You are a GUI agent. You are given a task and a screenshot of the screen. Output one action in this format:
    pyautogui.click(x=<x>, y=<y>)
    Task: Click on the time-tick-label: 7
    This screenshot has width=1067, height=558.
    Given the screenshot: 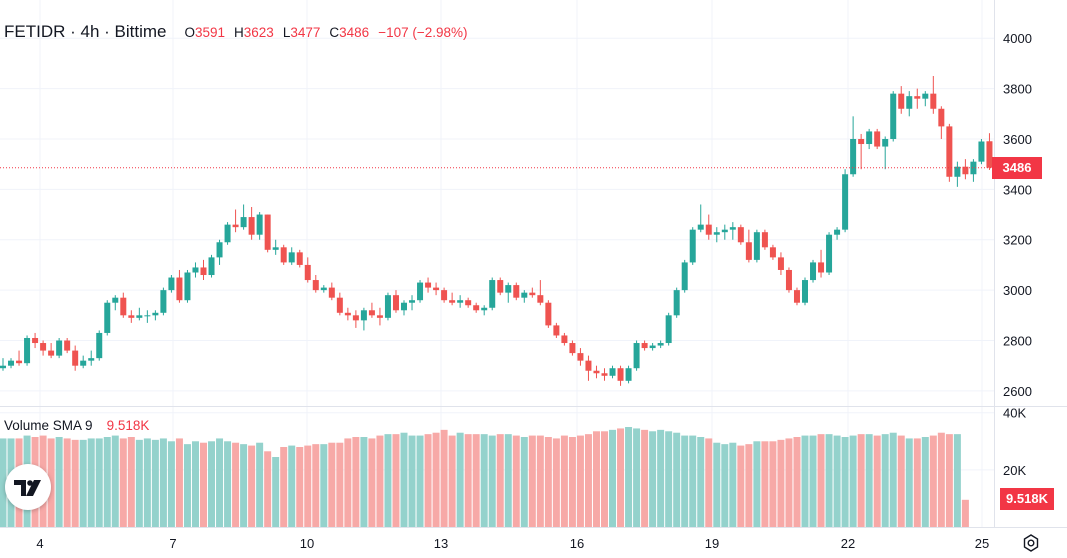 What is the action you would take?
    pyautogui.click(x=172, y=543)
    